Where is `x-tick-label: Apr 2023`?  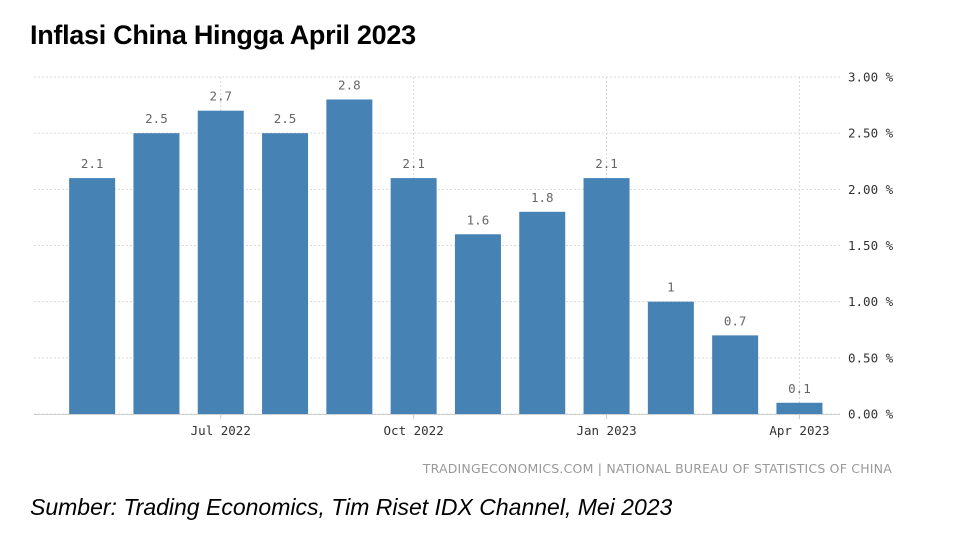 x-tick-label: Apr 2023 is located at coordinates (799, 430).